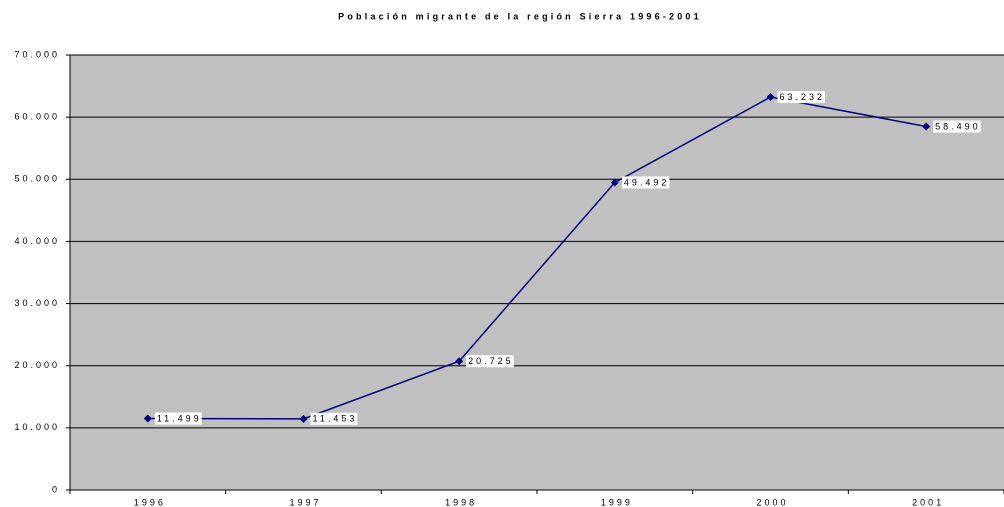 The width and height of the screenshot is (1004, 507). What do you see at coordinates (37, 303) in the screenshot?
I see `y-tick-label: 30.000` at bounding box center [37, 303].